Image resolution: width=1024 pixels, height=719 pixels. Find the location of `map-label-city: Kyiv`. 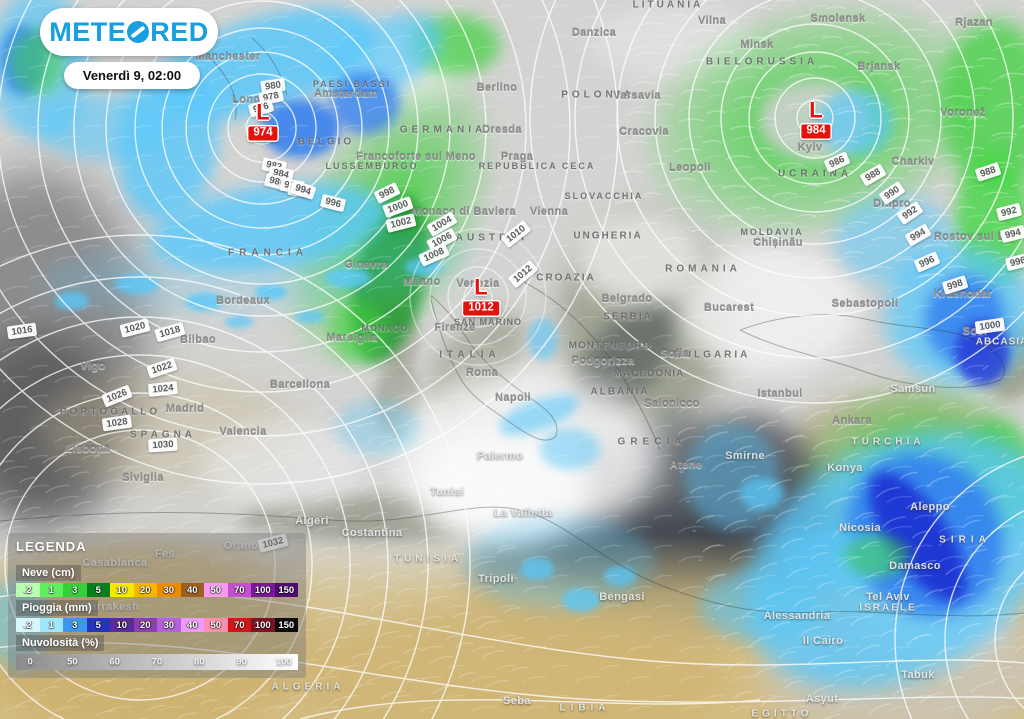

map-label-city: Kyiv is located at coordinates (810, 148).